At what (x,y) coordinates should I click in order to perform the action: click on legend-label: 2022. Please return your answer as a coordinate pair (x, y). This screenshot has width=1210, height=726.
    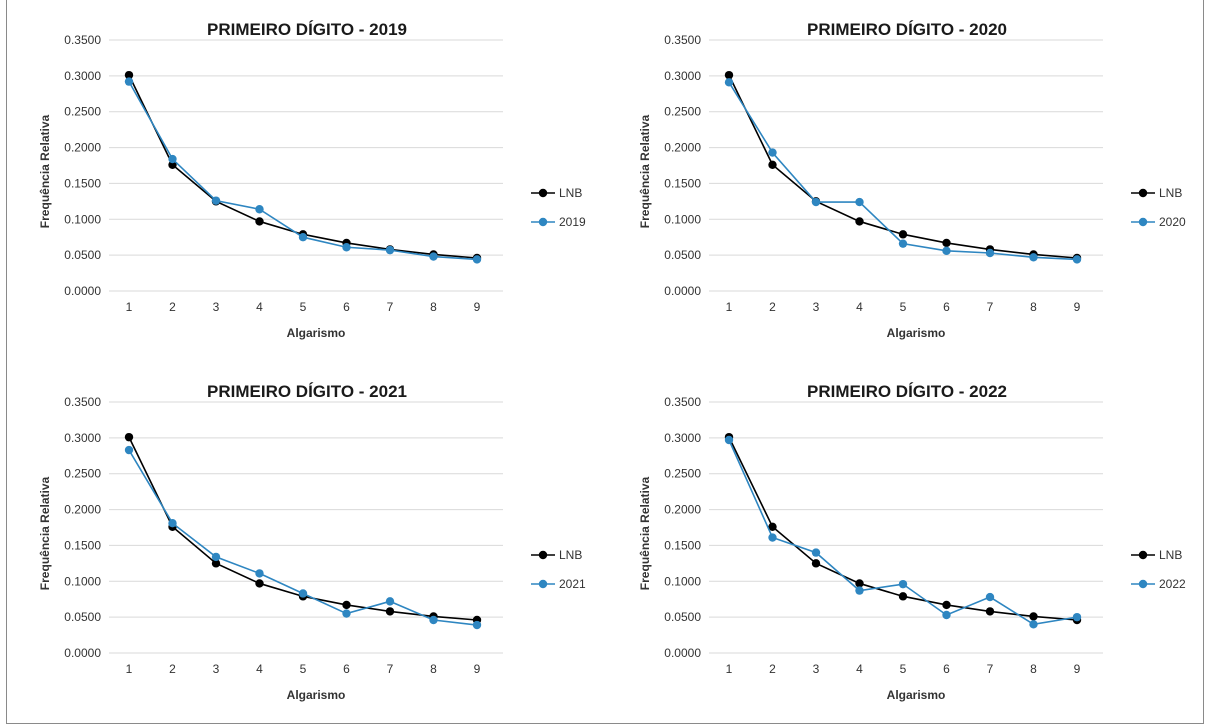
    Looking at the image, I should click on (1172, 584).